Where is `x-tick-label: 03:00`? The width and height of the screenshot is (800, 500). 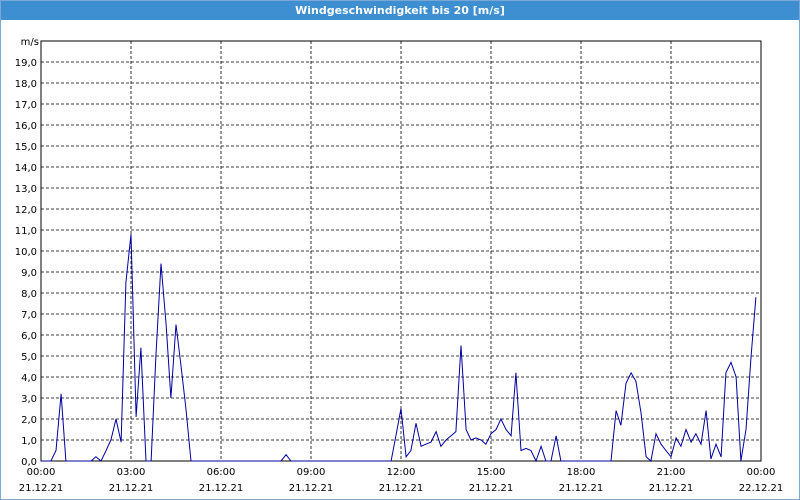
x-tick-label: 03:00 is located at coordinates (131, 472).